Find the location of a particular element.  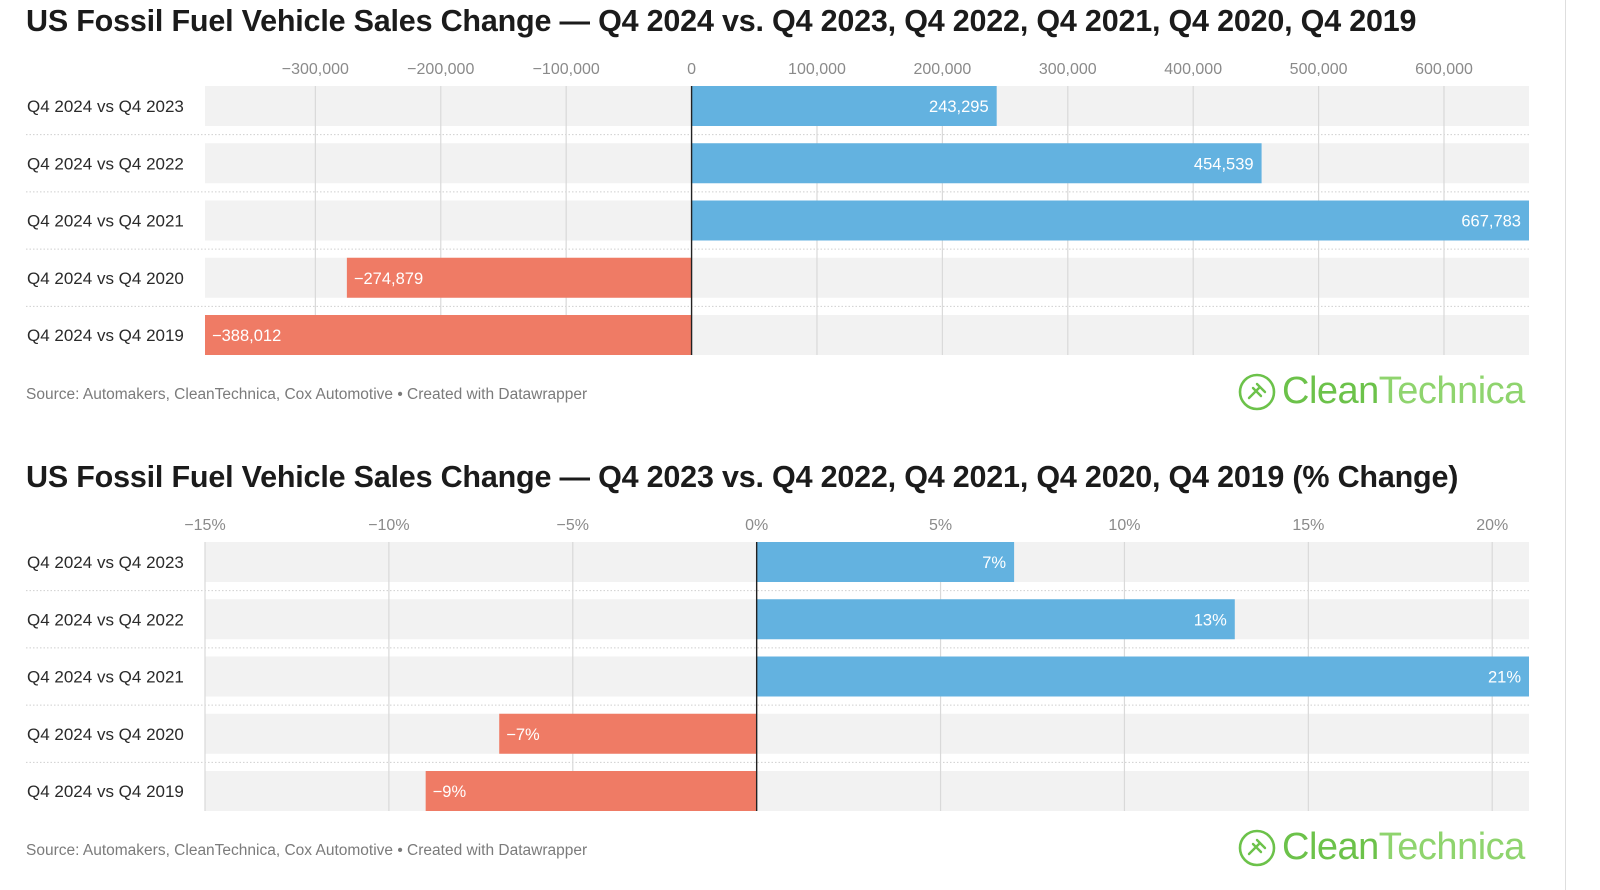

tick-label: −15% is located at coordinates (204, 525).